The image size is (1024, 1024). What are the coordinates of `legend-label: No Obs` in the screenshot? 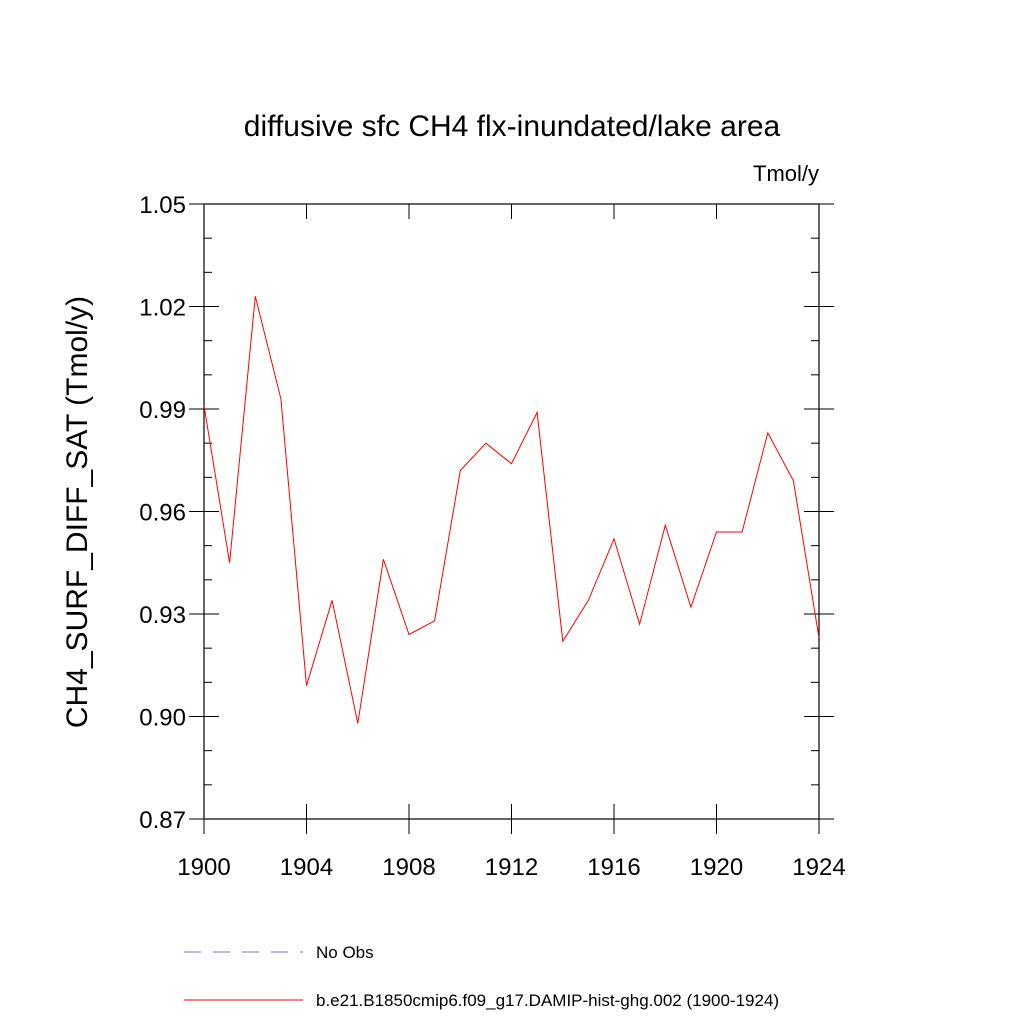 It's located at (345, 952).